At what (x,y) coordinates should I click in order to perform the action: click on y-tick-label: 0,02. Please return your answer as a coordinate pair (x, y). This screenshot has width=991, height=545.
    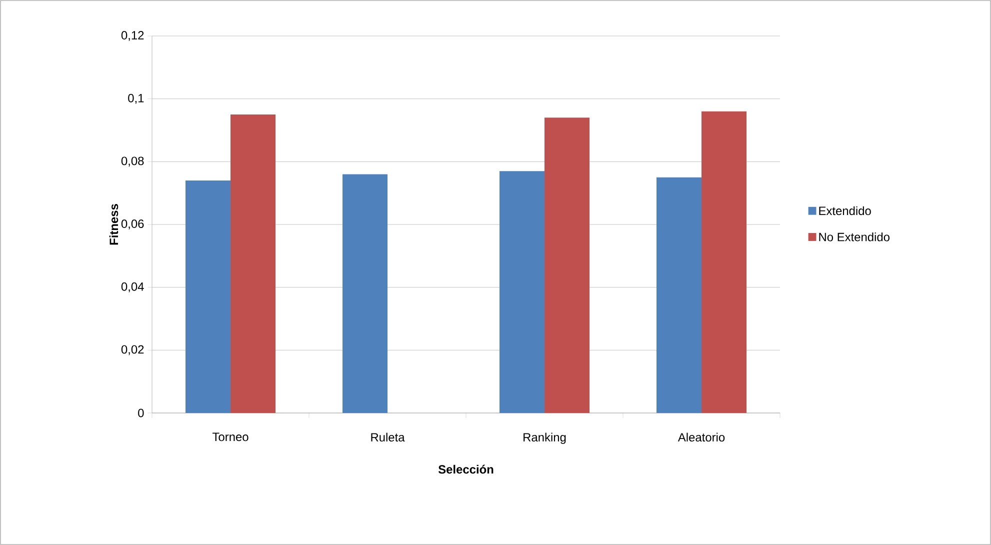
    Looking at the image, I should click on (132, 350).